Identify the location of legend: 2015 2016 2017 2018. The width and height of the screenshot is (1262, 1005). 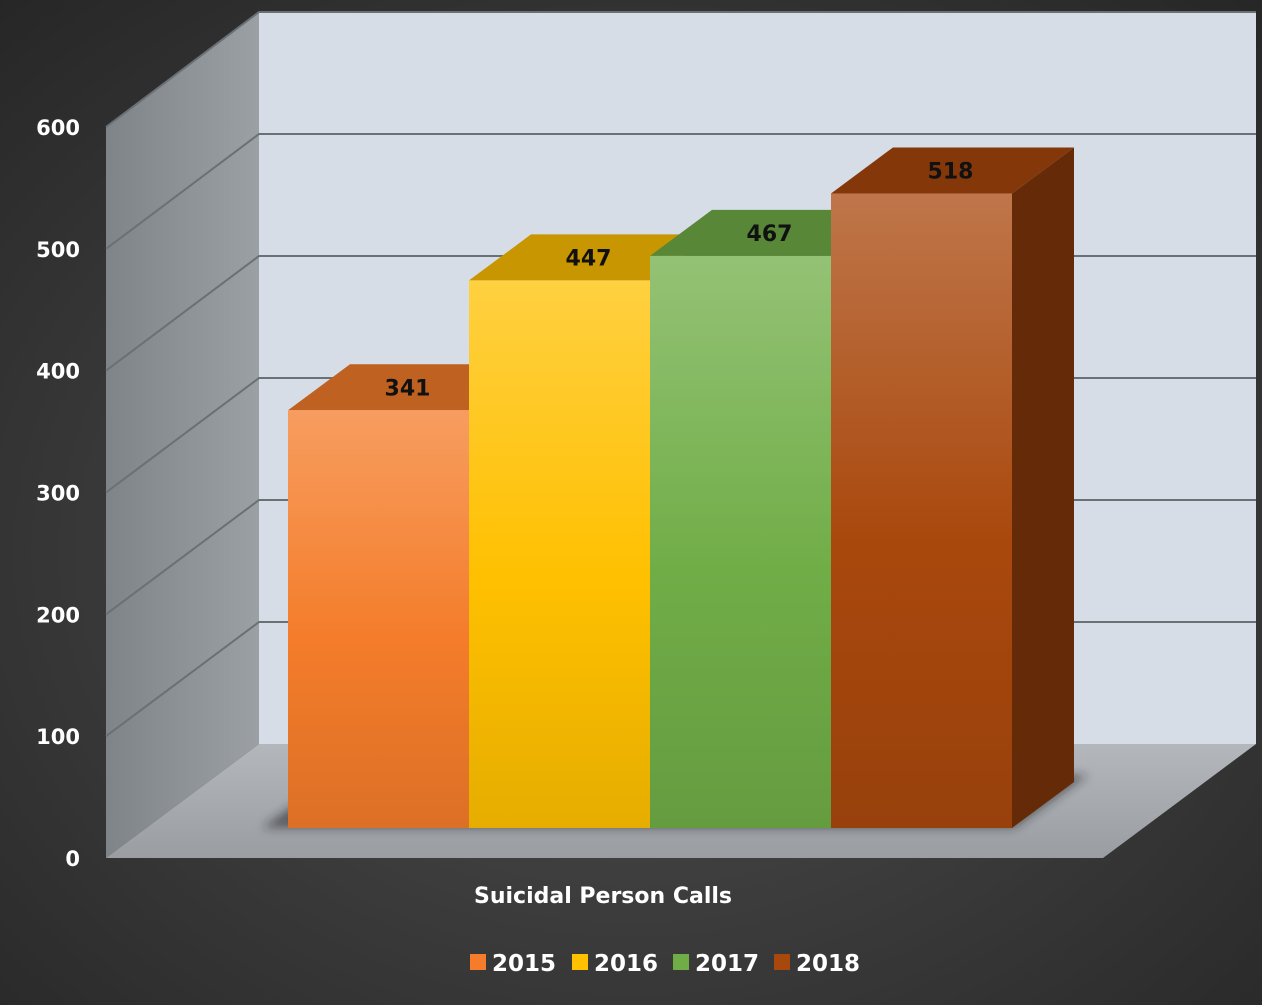
(665, 964).